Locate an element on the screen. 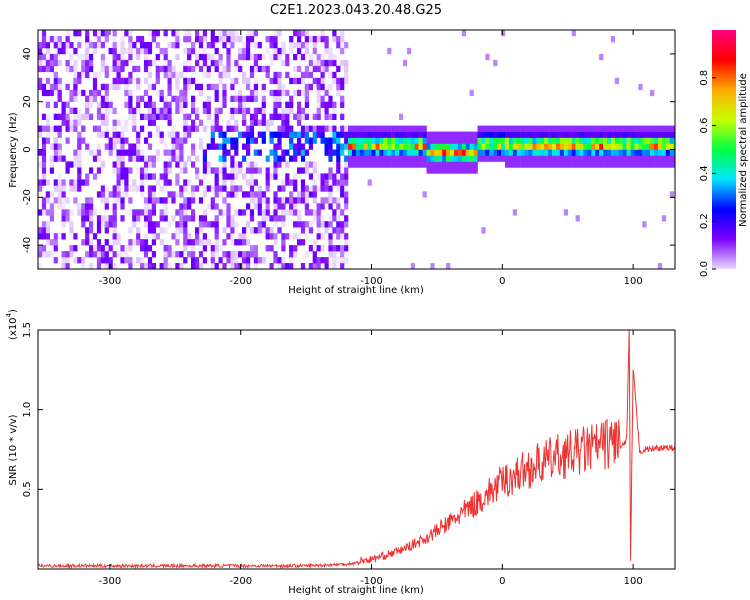  colorbar-label: Normalized spectral amplitude is located at coordinates (743, 150).